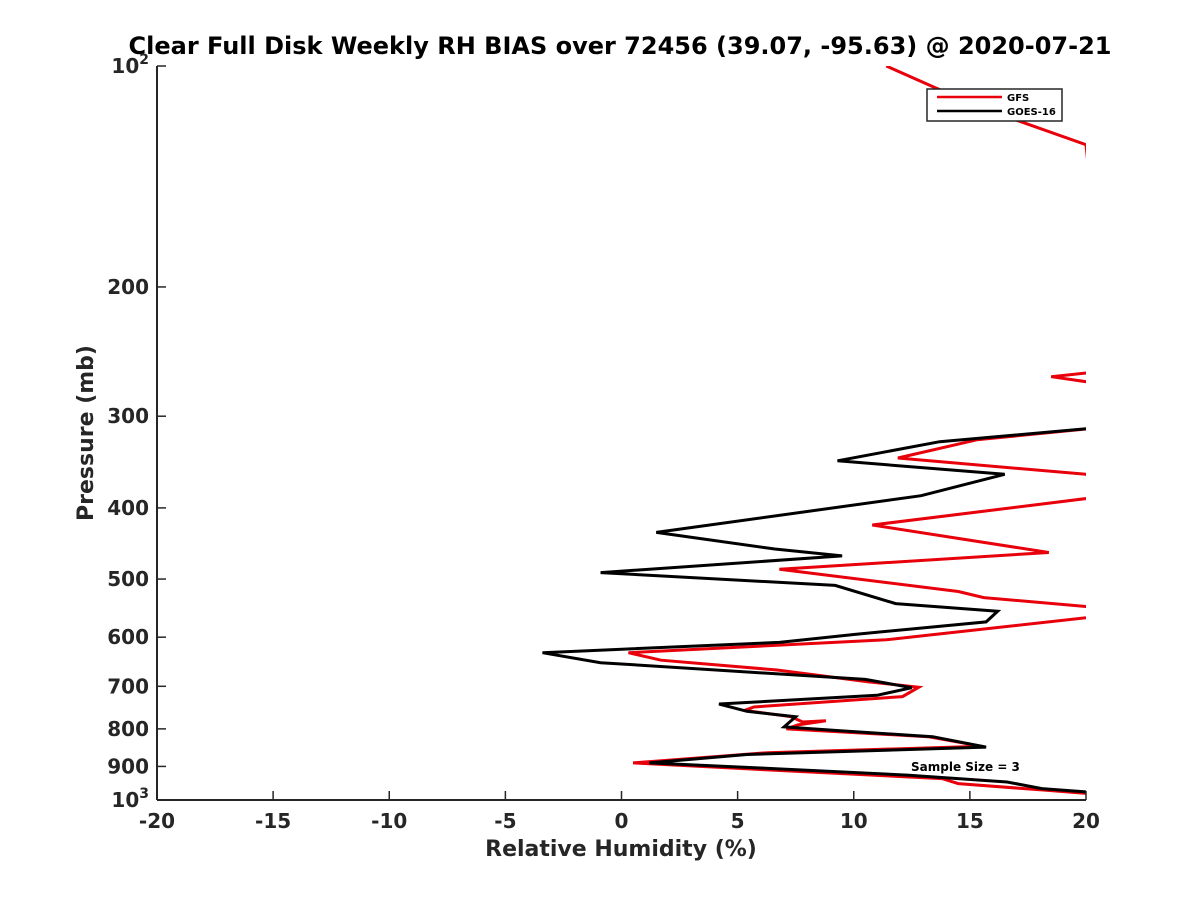  I want to click on y-tick-label: 200, so click(128, 287).